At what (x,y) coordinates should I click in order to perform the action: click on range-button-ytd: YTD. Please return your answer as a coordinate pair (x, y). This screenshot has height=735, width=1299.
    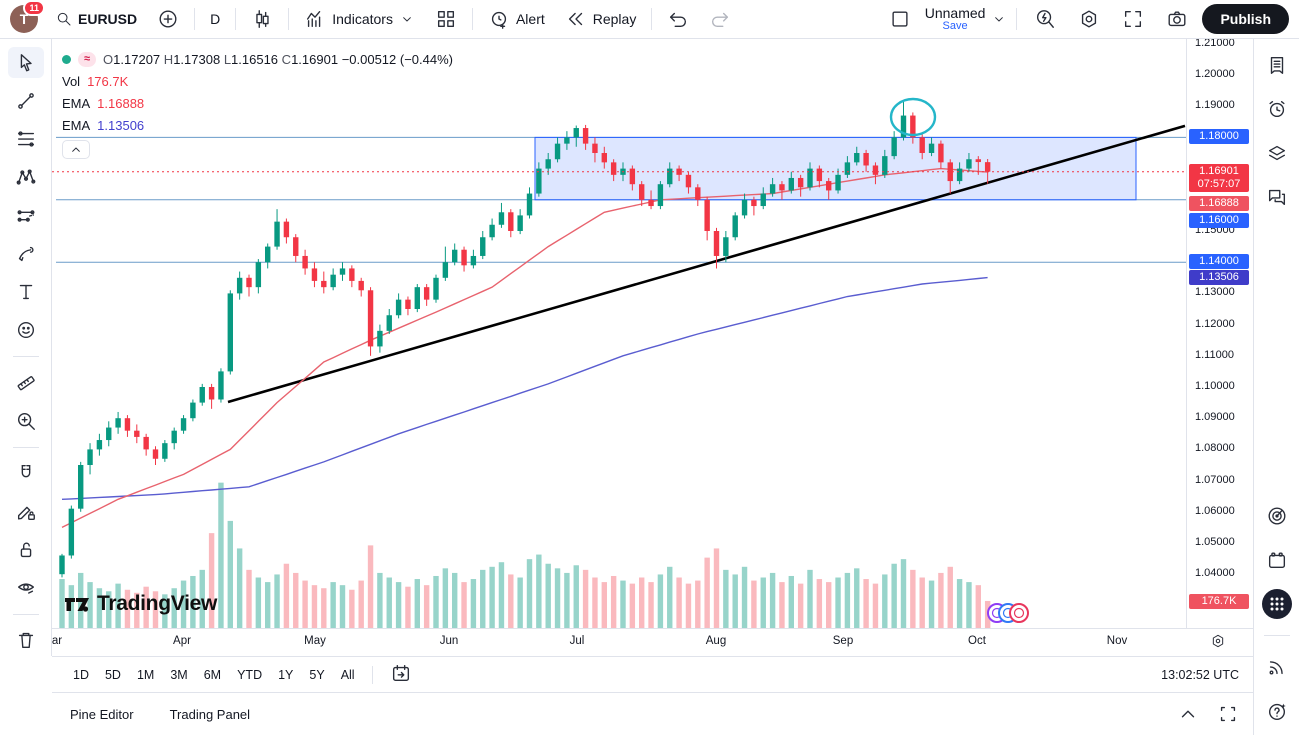
    Looking at the image, I should click on (249, 675).